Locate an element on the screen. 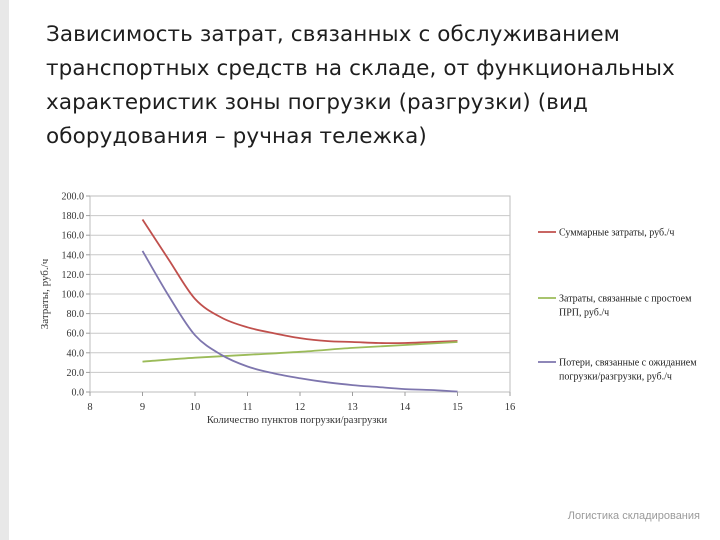  x-tick-label: 15 is located at coordinates (457, 407).